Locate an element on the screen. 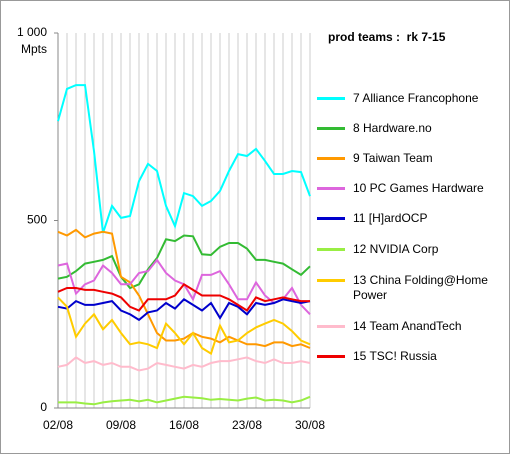 The image size is (510, 454). y-tick-label: 500 is located at coordinates (37, 220).